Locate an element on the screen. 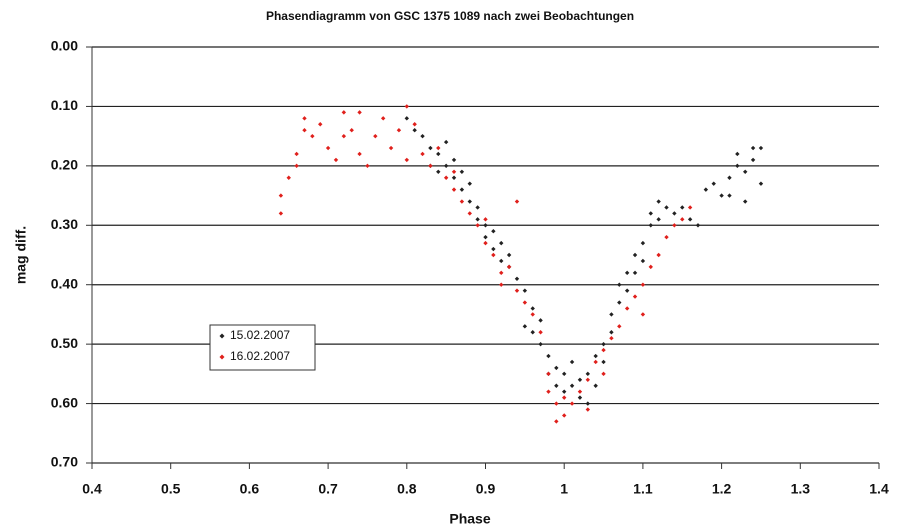 The width and height of the screenshot is (905, 530). x-axis-label: Phase is located at coordinates (469, 519).